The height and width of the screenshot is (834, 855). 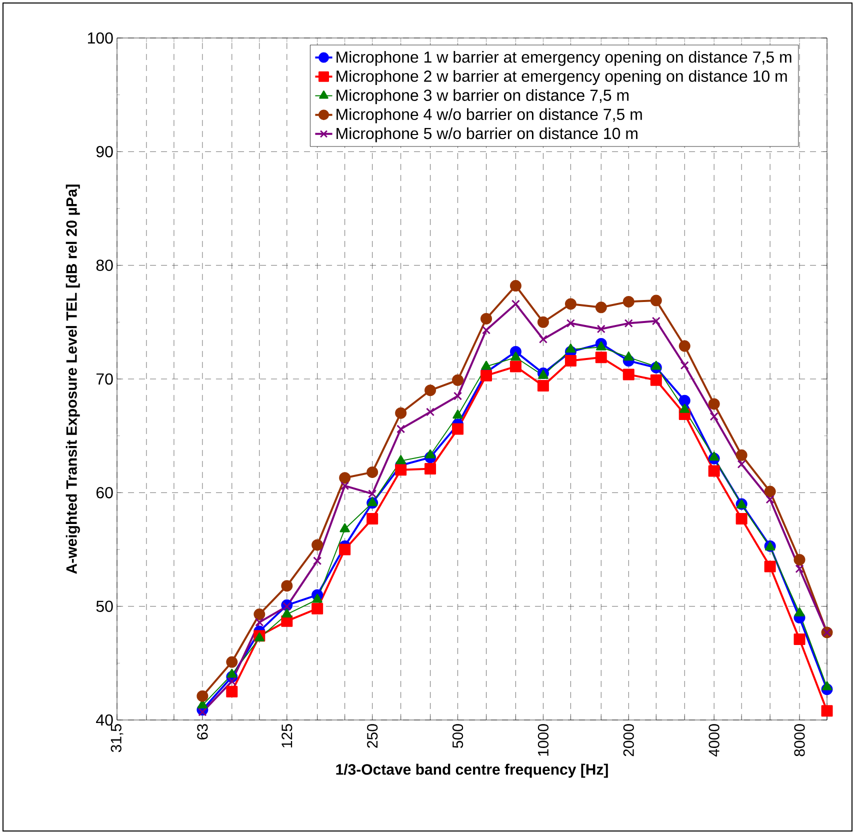 What do you see at coordinates (104, 265) in the screenshot?
I see `y-tick-label: 80` at bounding box center [104, 265].